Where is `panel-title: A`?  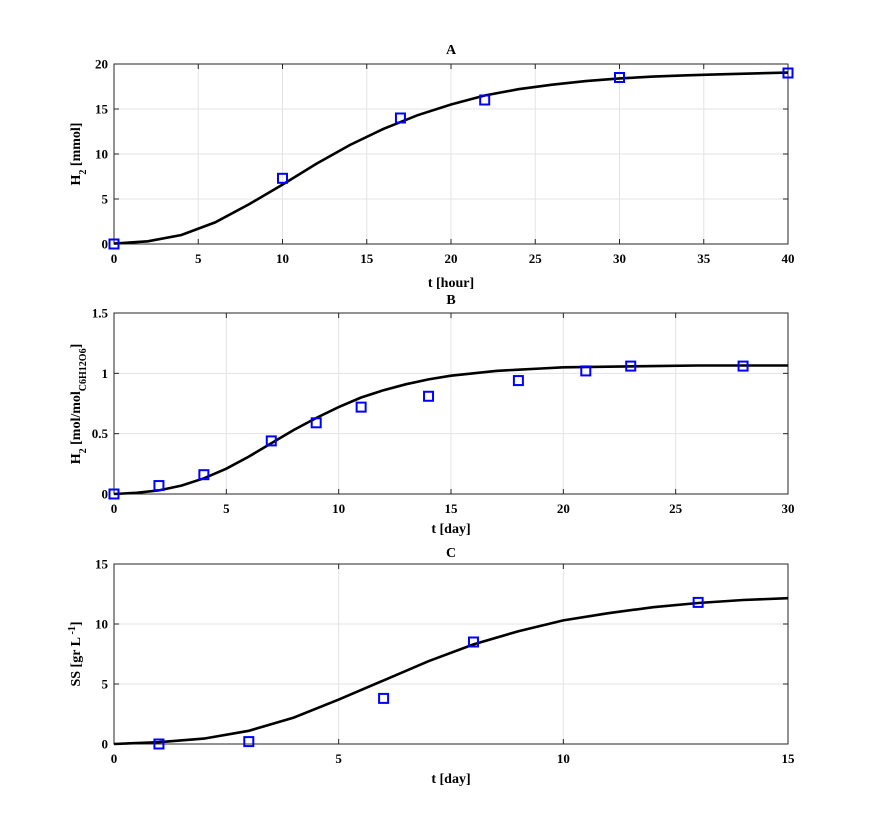
panel-title: A is located at coordinates (451, 50).